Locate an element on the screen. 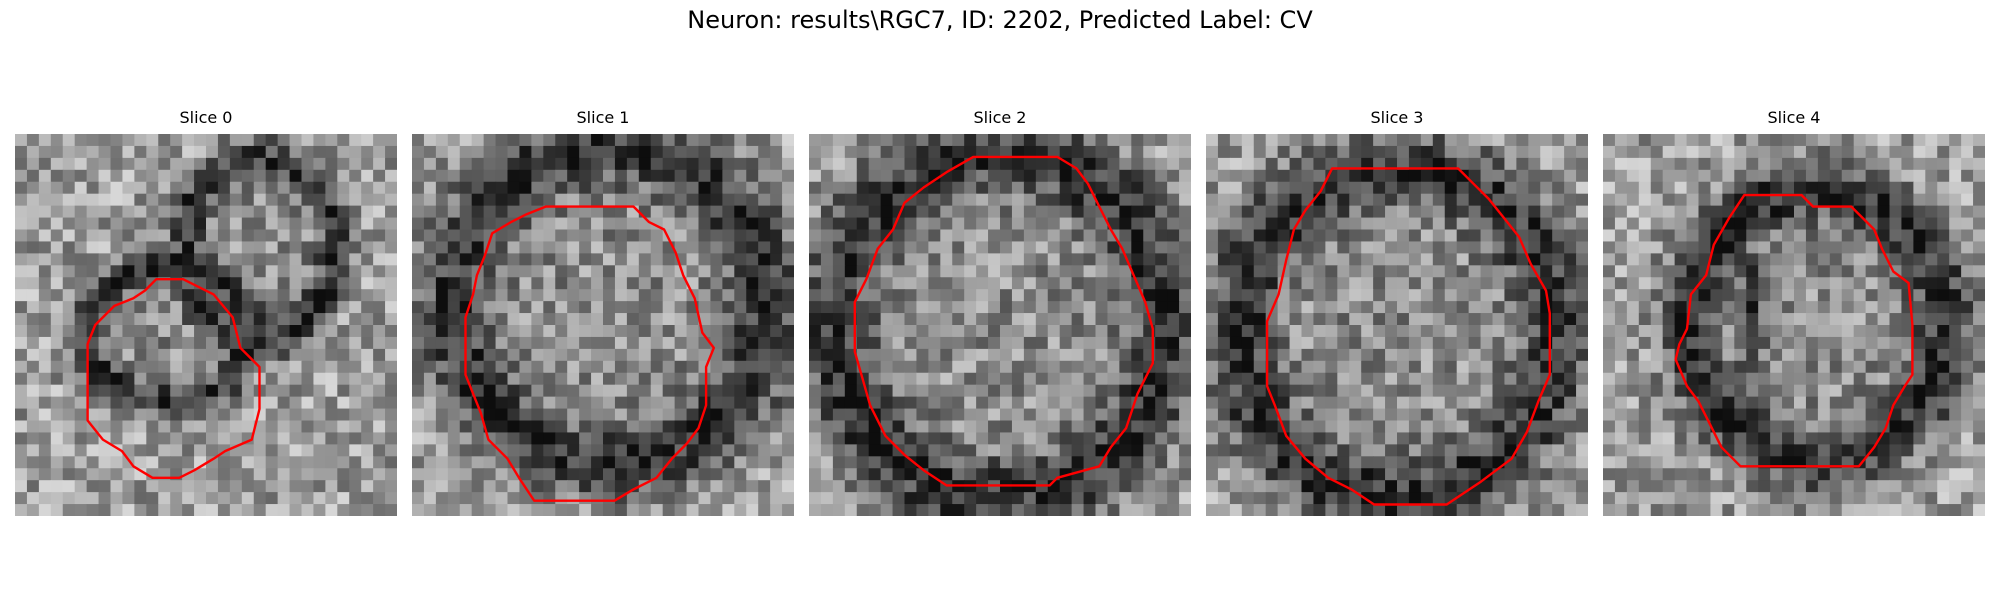 Image resolution: width=2000 pixels, height=600 pixels. slice-title: Slice 2 is located at coordinates (1000, 117).